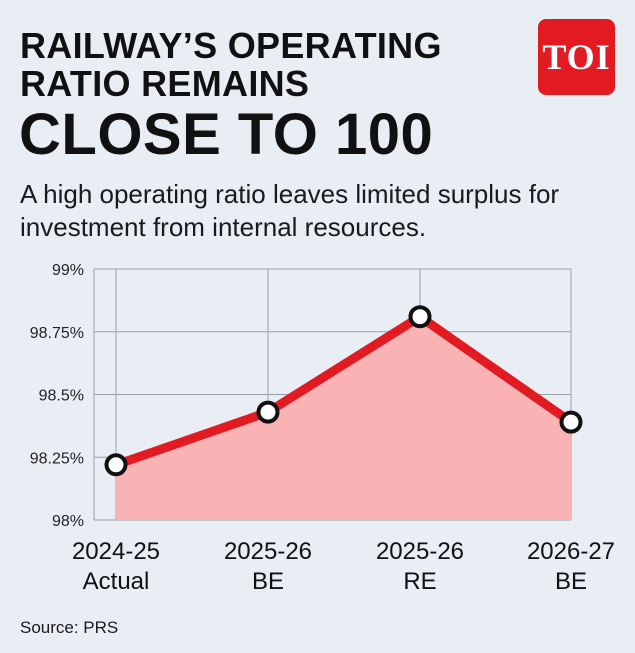  What do you see at coordinates (343, 566) in the screenshot?
I see `x-tick-labels: 2024-25 Actual 2025-26 BE 2025-26 RE 2026-27 BE` at bounding box center [343, 566].